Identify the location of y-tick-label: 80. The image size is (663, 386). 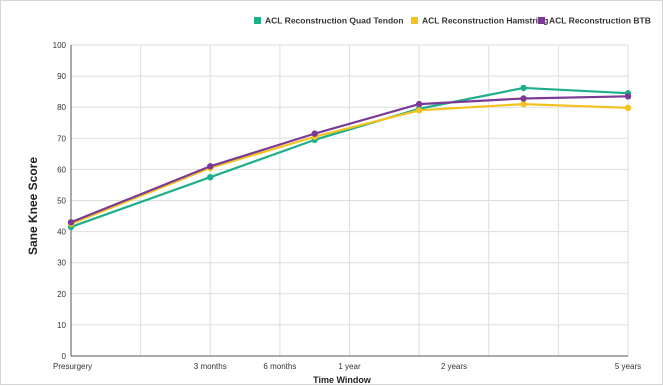
(61, 107).